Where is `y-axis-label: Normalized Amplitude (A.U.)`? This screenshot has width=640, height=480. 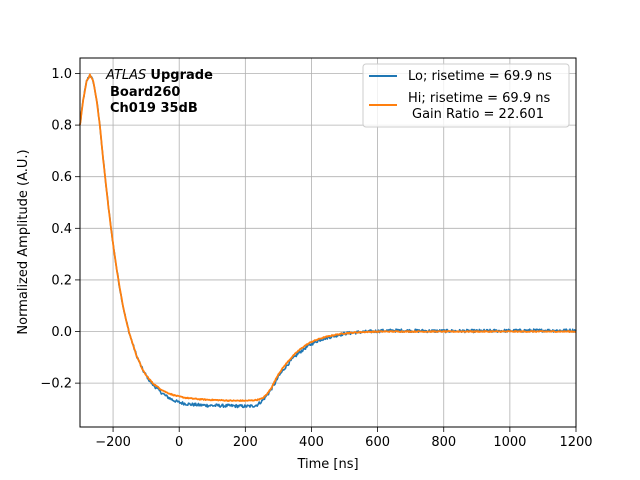 y-axis-label: Normalized Amplitude (A.U.) is located at coordinates (23, 241).